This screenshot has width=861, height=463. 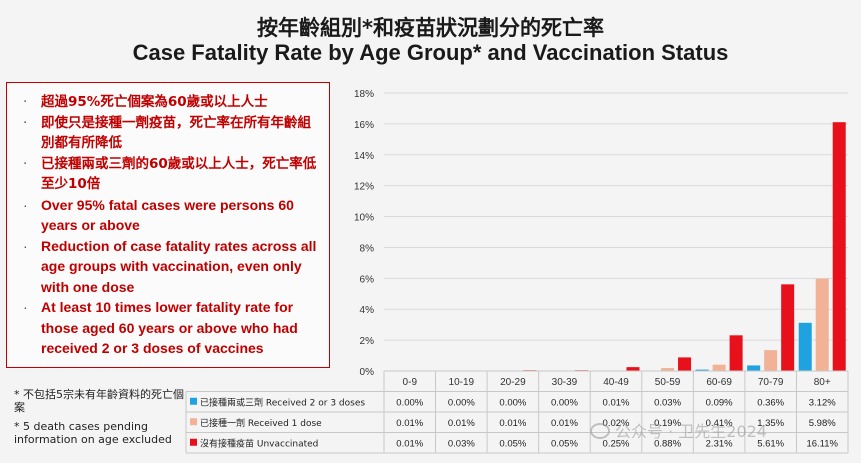 What do you see at coordinates (616, 443) in the screenshot?
I see `data-label: 0.25%` at bounding box center [616, 443].